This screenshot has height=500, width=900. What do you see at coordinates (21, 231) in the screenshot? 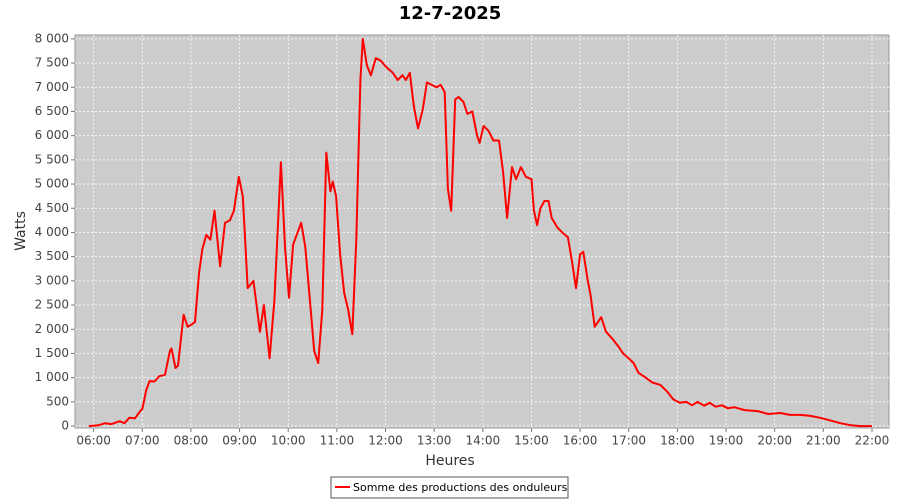
I see `y-axis-label: Watts` at bounding box center [21, 231].